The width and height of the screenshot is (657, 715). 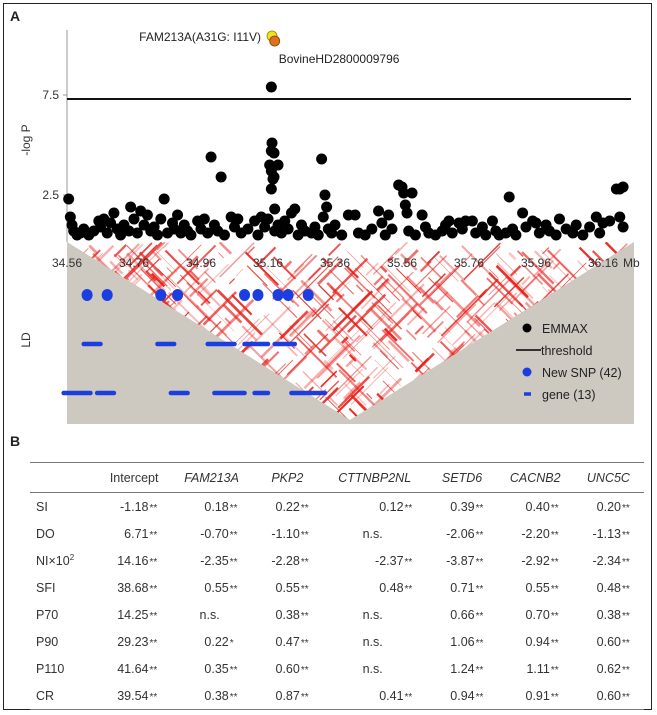 I want to click on row-label-text: DO, so click(x=45, y=533).